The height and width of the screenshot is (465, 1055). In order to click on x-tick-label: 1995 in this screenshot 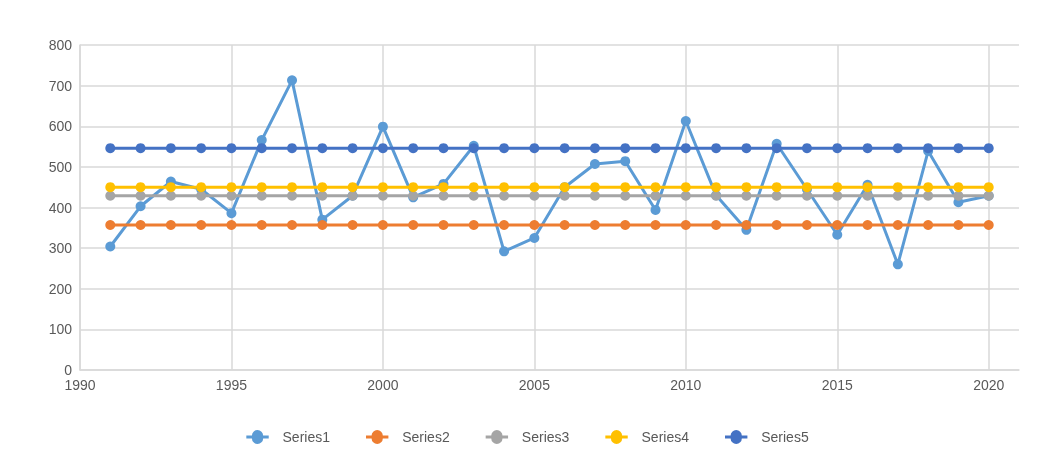, I will do `click(231, 385)`.